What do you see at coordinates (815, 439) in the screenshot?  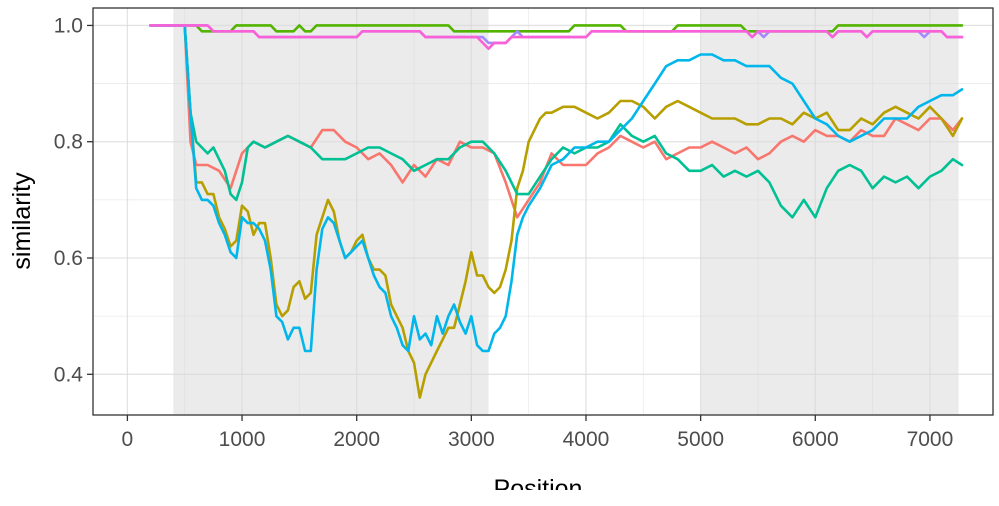 I see `x-tick-label: 6000` at bounding box center [815, 439].